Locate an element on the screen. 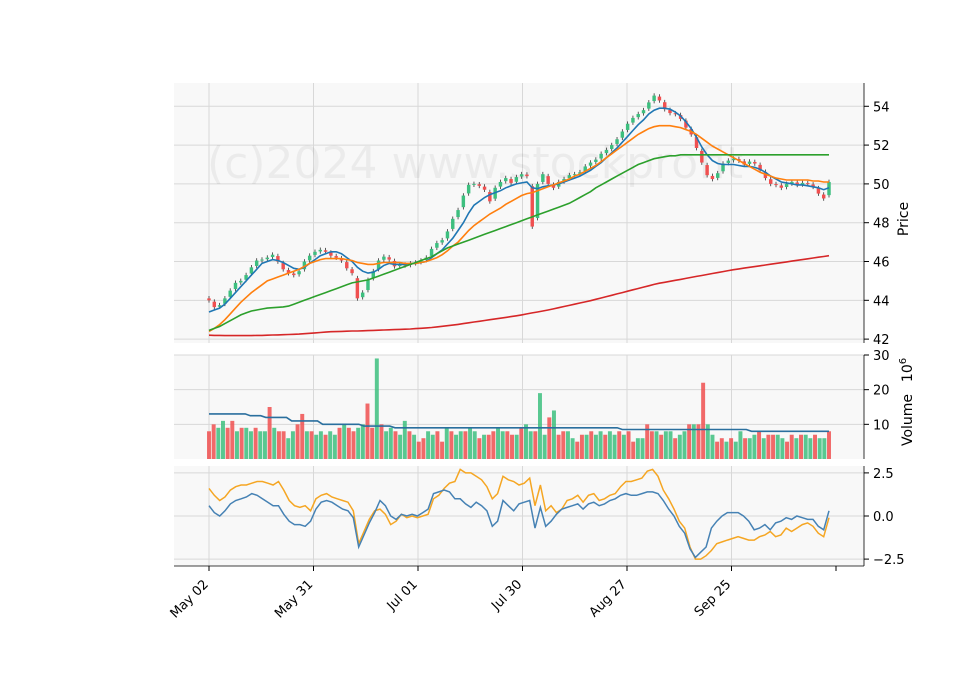 The height and width of the screenshot is (690, 960). watermark: (c)2024 www.stockprofit is located at coordinates (475, 163).